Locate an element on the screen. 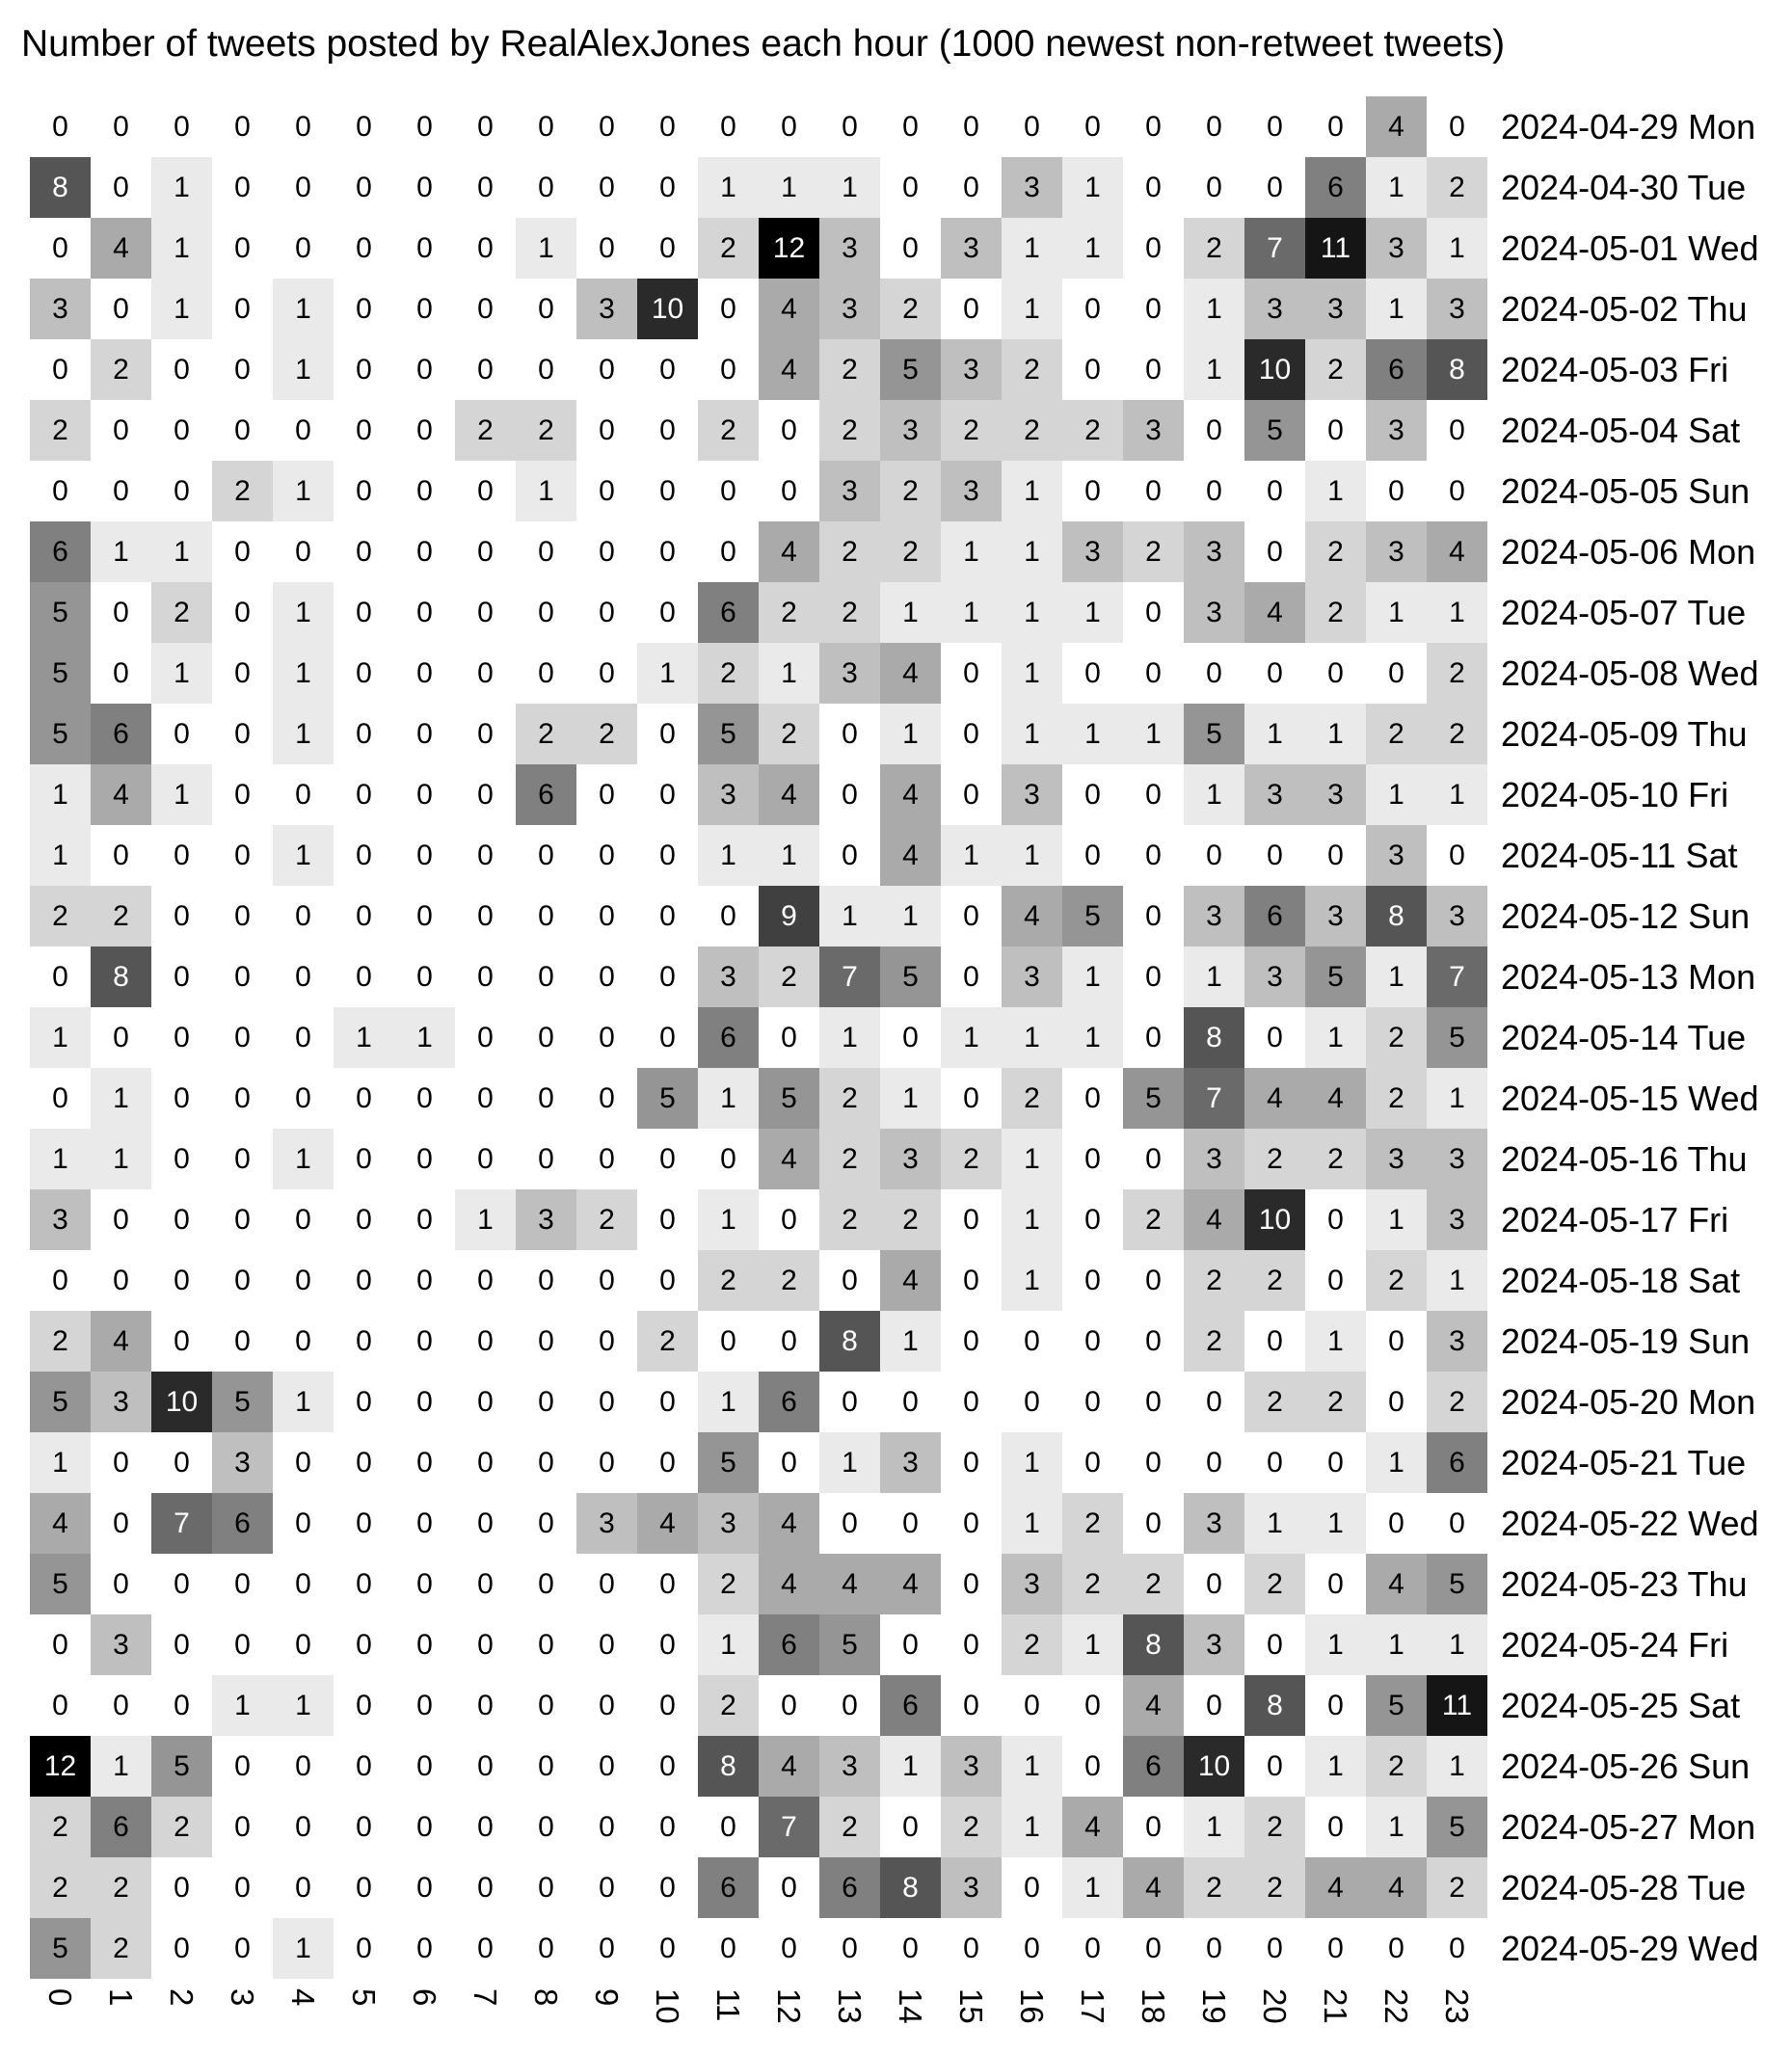 The width and height of the screenshot is (1792, 2053). cell-value-label: 4 is located at coordinates (1153, 1888).